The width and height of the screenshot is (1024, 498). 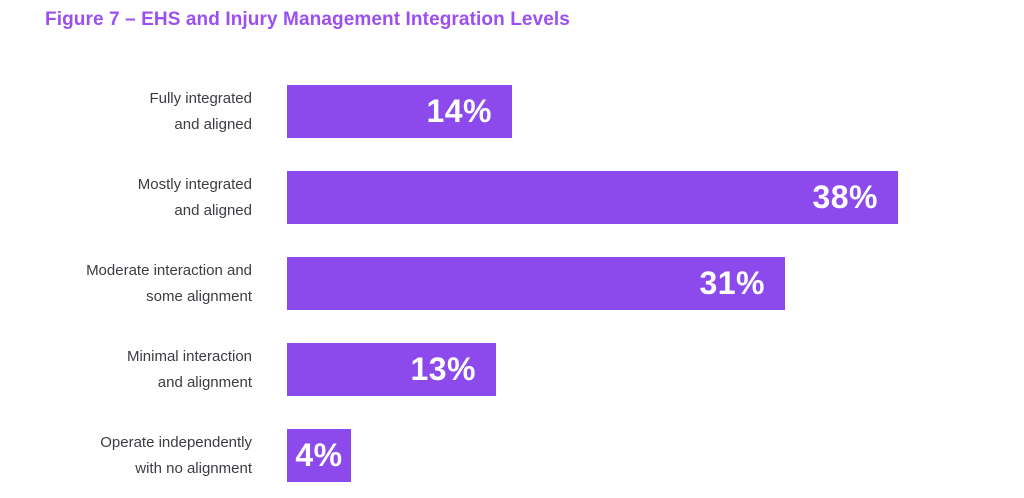 What do you see at coordinates (169, 283) in the screenshot?
I see `category-label: Moderate interaction and some alignment` at bounding box center [169, 283].